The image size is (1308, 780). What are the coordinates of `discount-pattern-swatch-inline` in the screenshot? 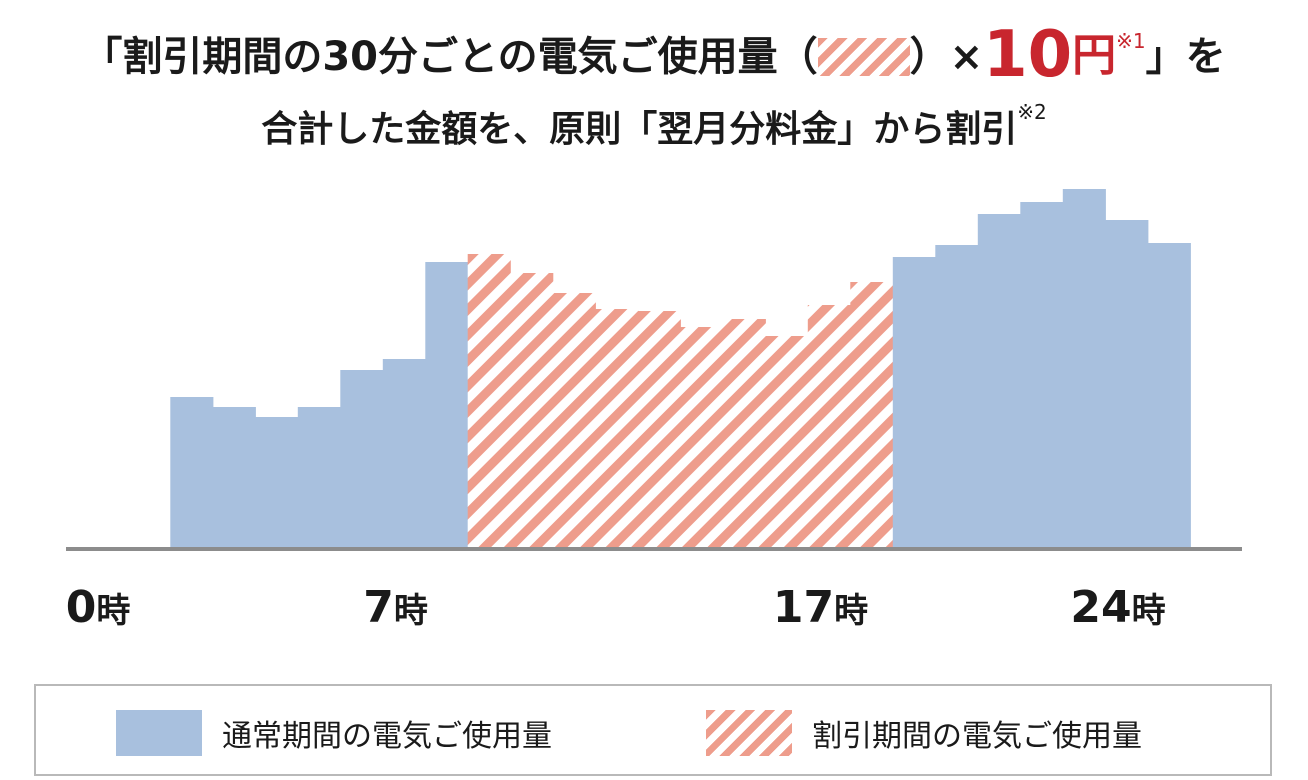 It's located at (863, 57).